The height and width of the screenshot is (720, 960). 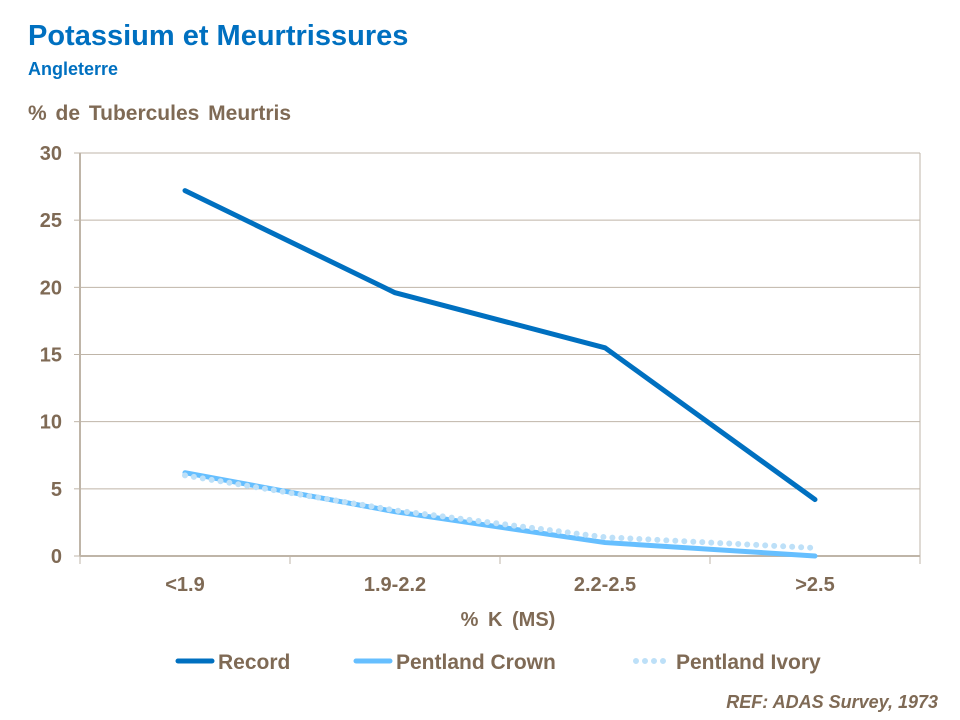 What do you see at coordinates (184, 585) in the screenshot?
I see `x-tick-label: <1.9` at bounding box center [184, 585].